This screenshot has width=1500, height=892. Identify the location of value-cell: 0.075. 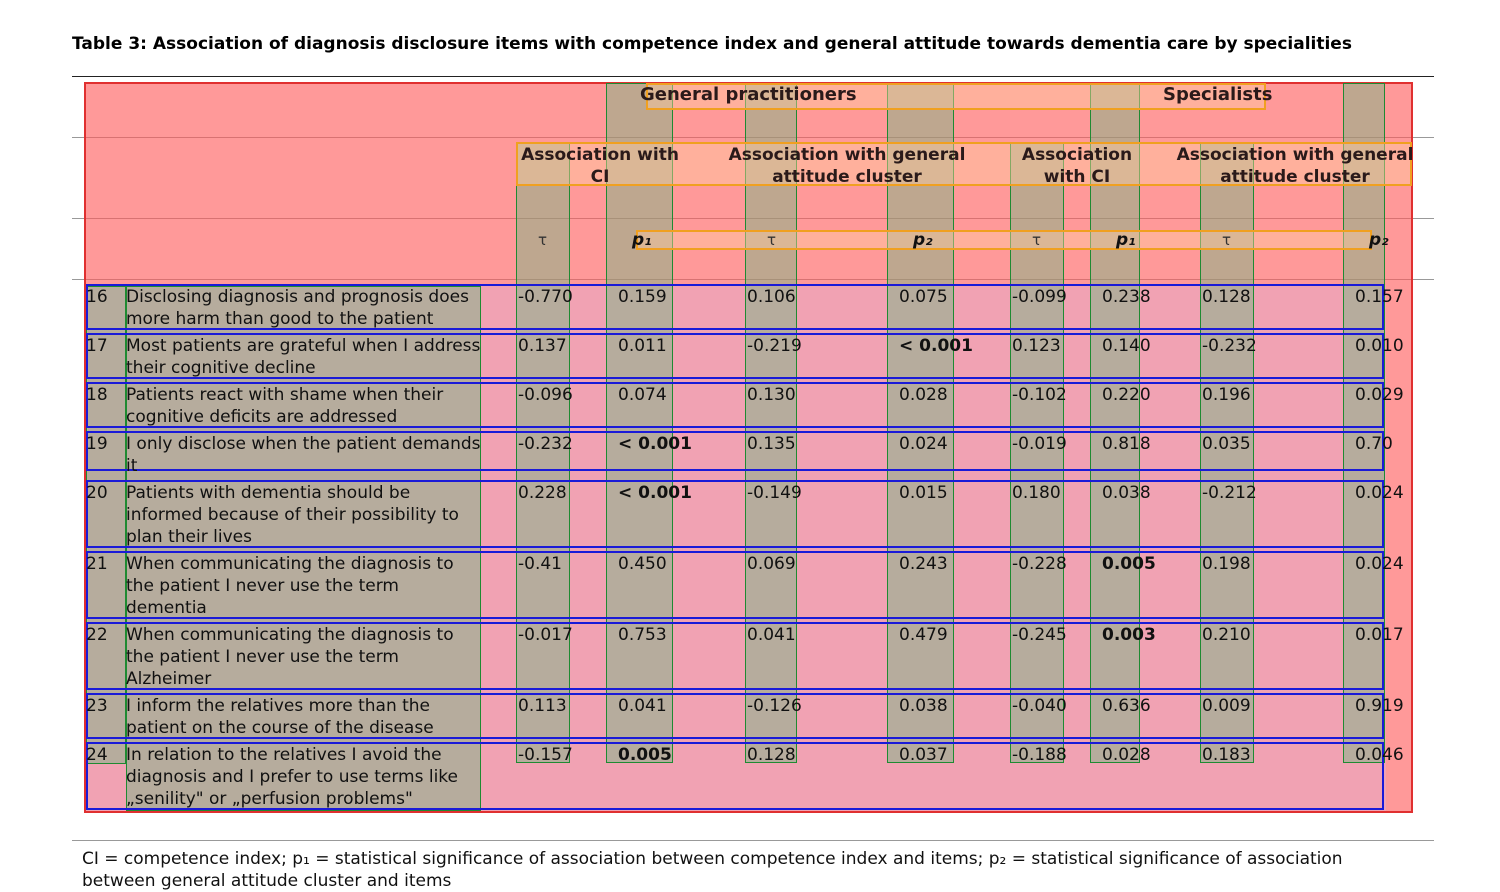
(923, 297).